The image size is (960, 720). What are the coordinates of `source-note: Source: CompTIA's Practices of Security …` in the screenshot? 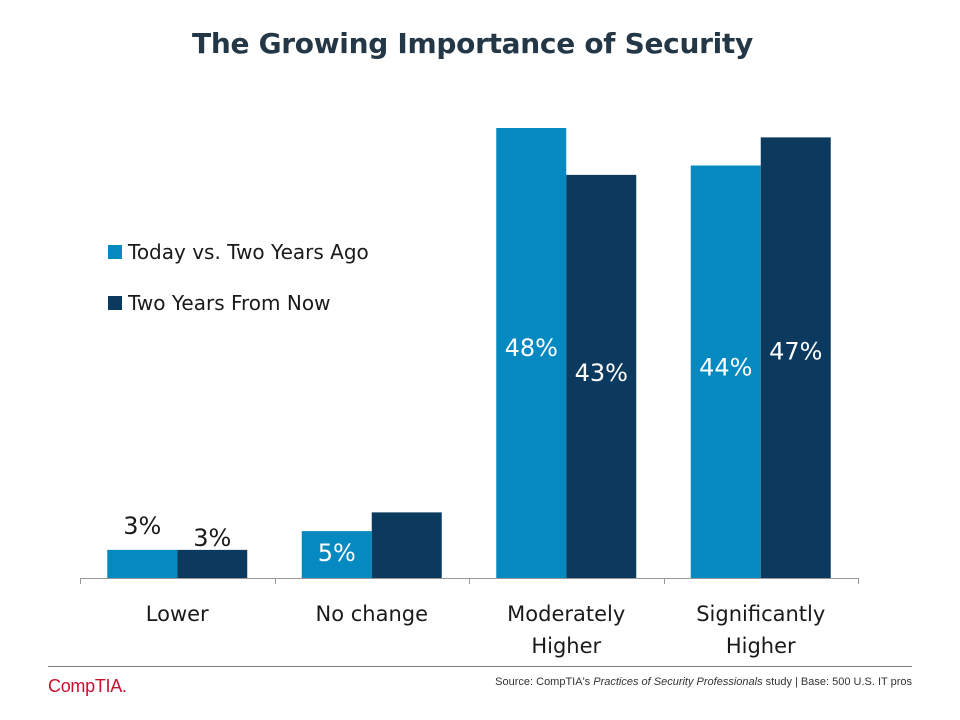 It's located at (703, 682).